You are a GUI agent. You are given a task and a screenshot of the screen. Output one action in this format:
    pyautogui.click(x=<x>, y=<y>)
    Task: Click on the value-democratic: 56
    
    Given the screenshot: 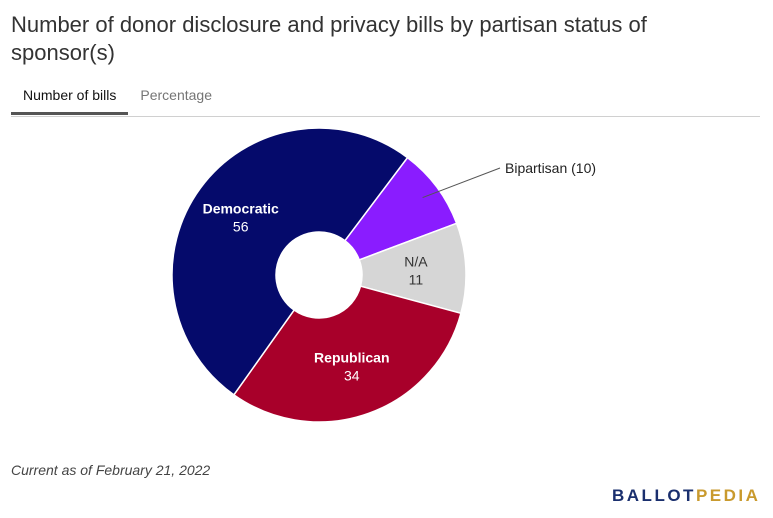 What is the action you would take?
    pyautogui.click(x=241, y=227)
    